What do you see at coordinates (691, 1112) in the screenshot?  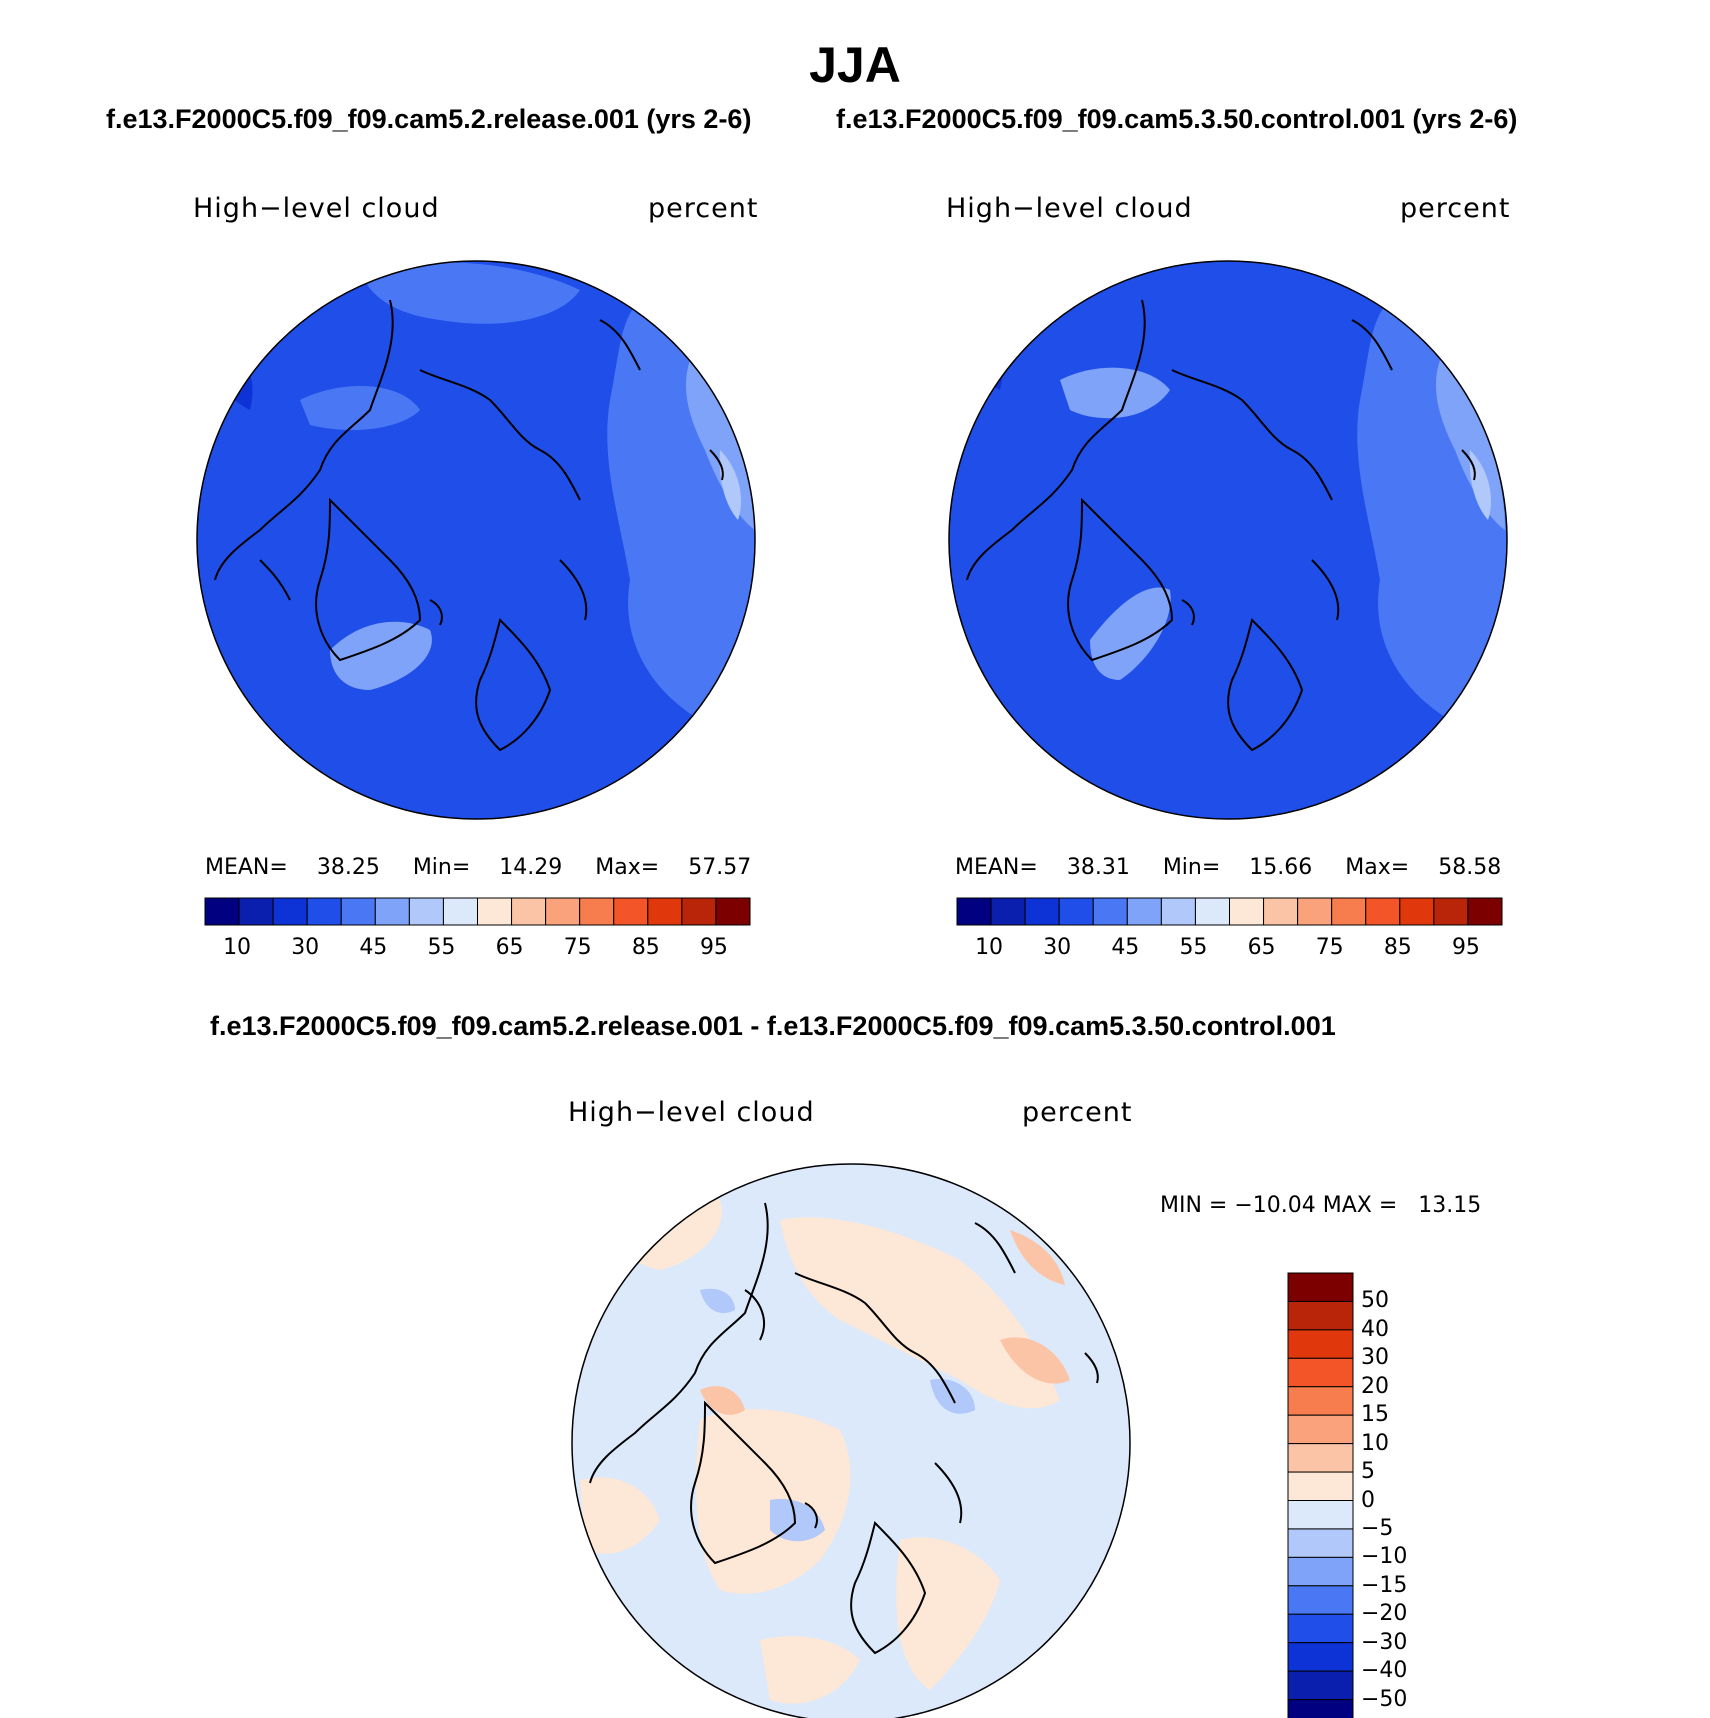 I see `diff-variable-label: High−level cloud` at bounding box center [691, 1112].